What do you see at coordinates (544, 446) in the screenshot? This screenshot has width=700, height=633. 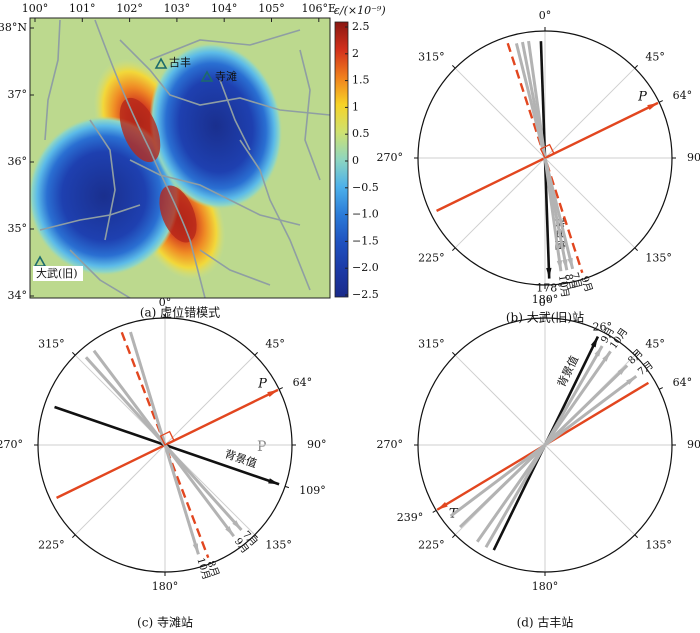 I see `direction-arrow` at bounding box center [544, 446].